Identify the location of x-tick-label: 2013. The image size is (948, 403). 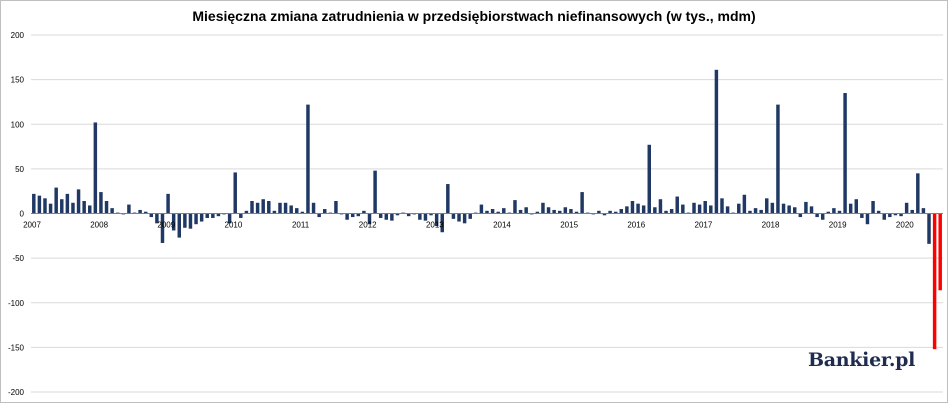
(435, 225).